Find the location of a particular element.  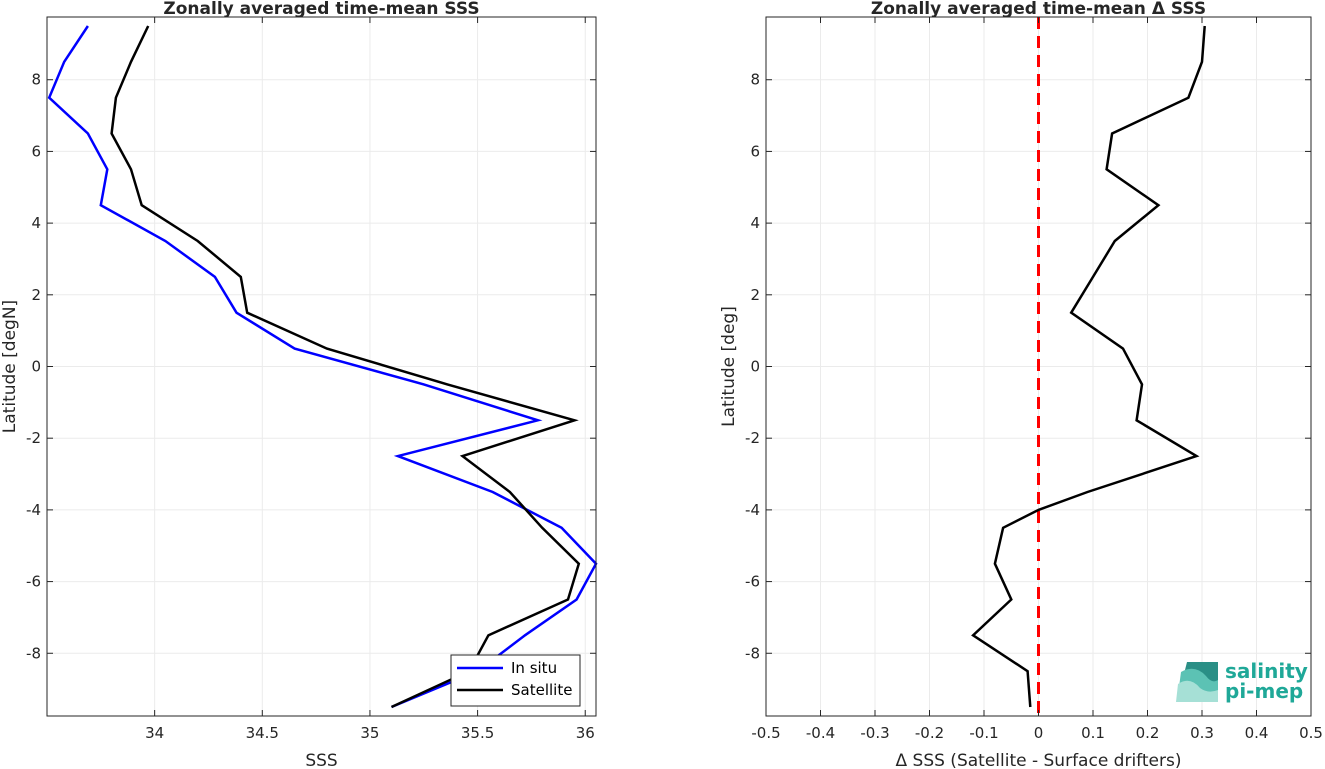

delta-sss-ytick-label: 0 is located at coordinates (755, 367).